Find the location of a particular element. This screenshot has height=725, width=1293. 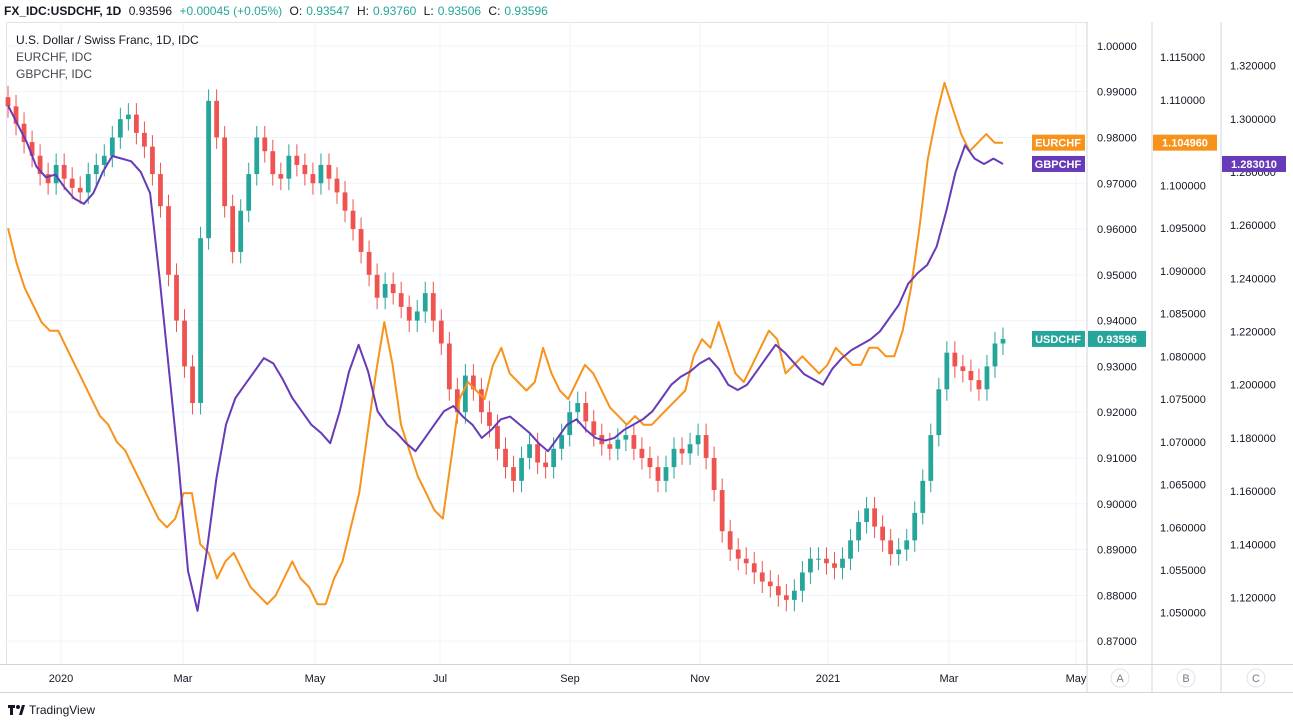

legend-main: U.S. Dollar / Swiss Franc, 1D, IDC is located at coordinates (107, 40).